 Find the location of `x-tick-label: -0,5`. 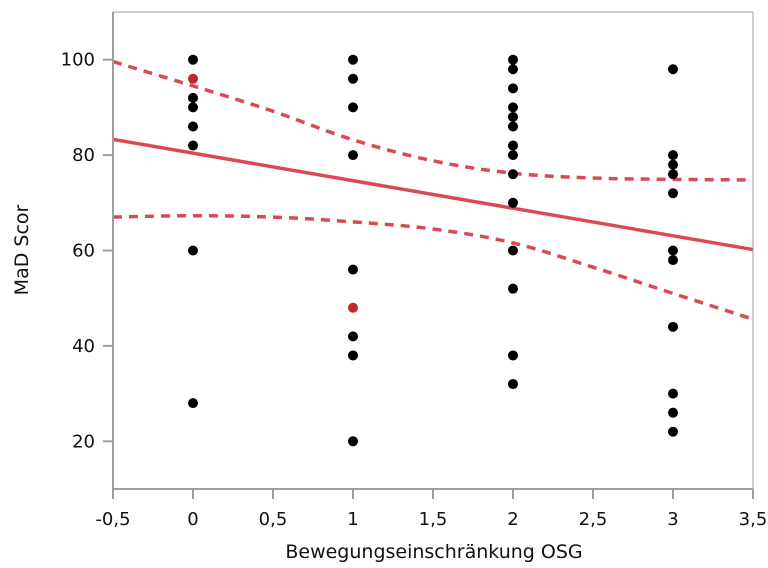

x-tick-label: -0,5 is located at coordinates (112, 519).